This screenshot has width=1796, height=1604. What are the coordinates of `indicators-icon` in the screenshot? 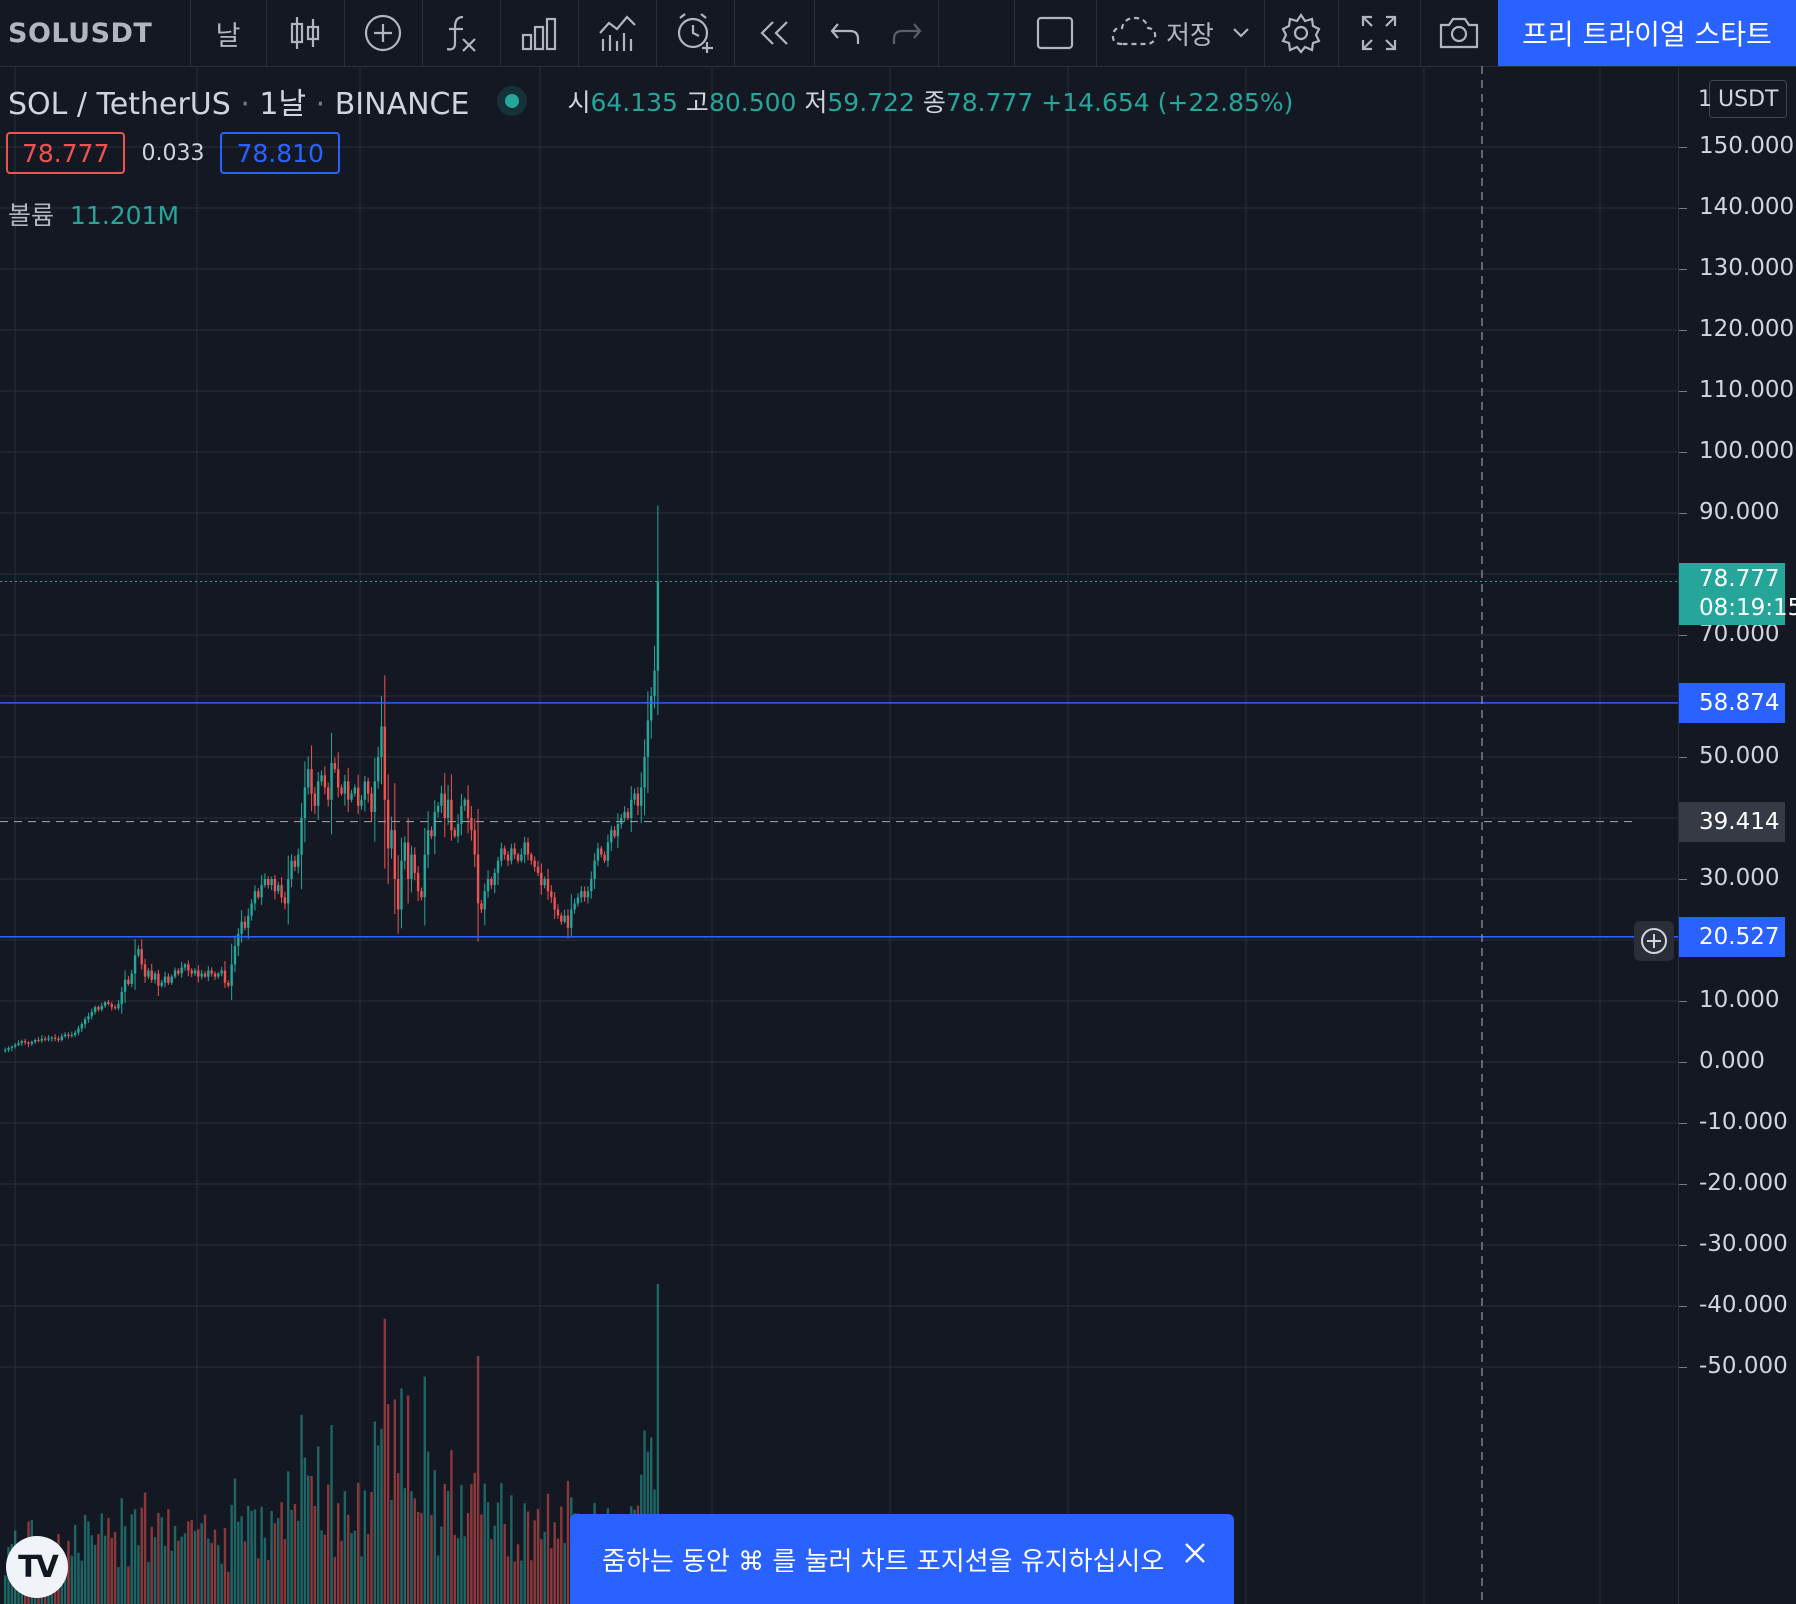 It's located at (461, 33).